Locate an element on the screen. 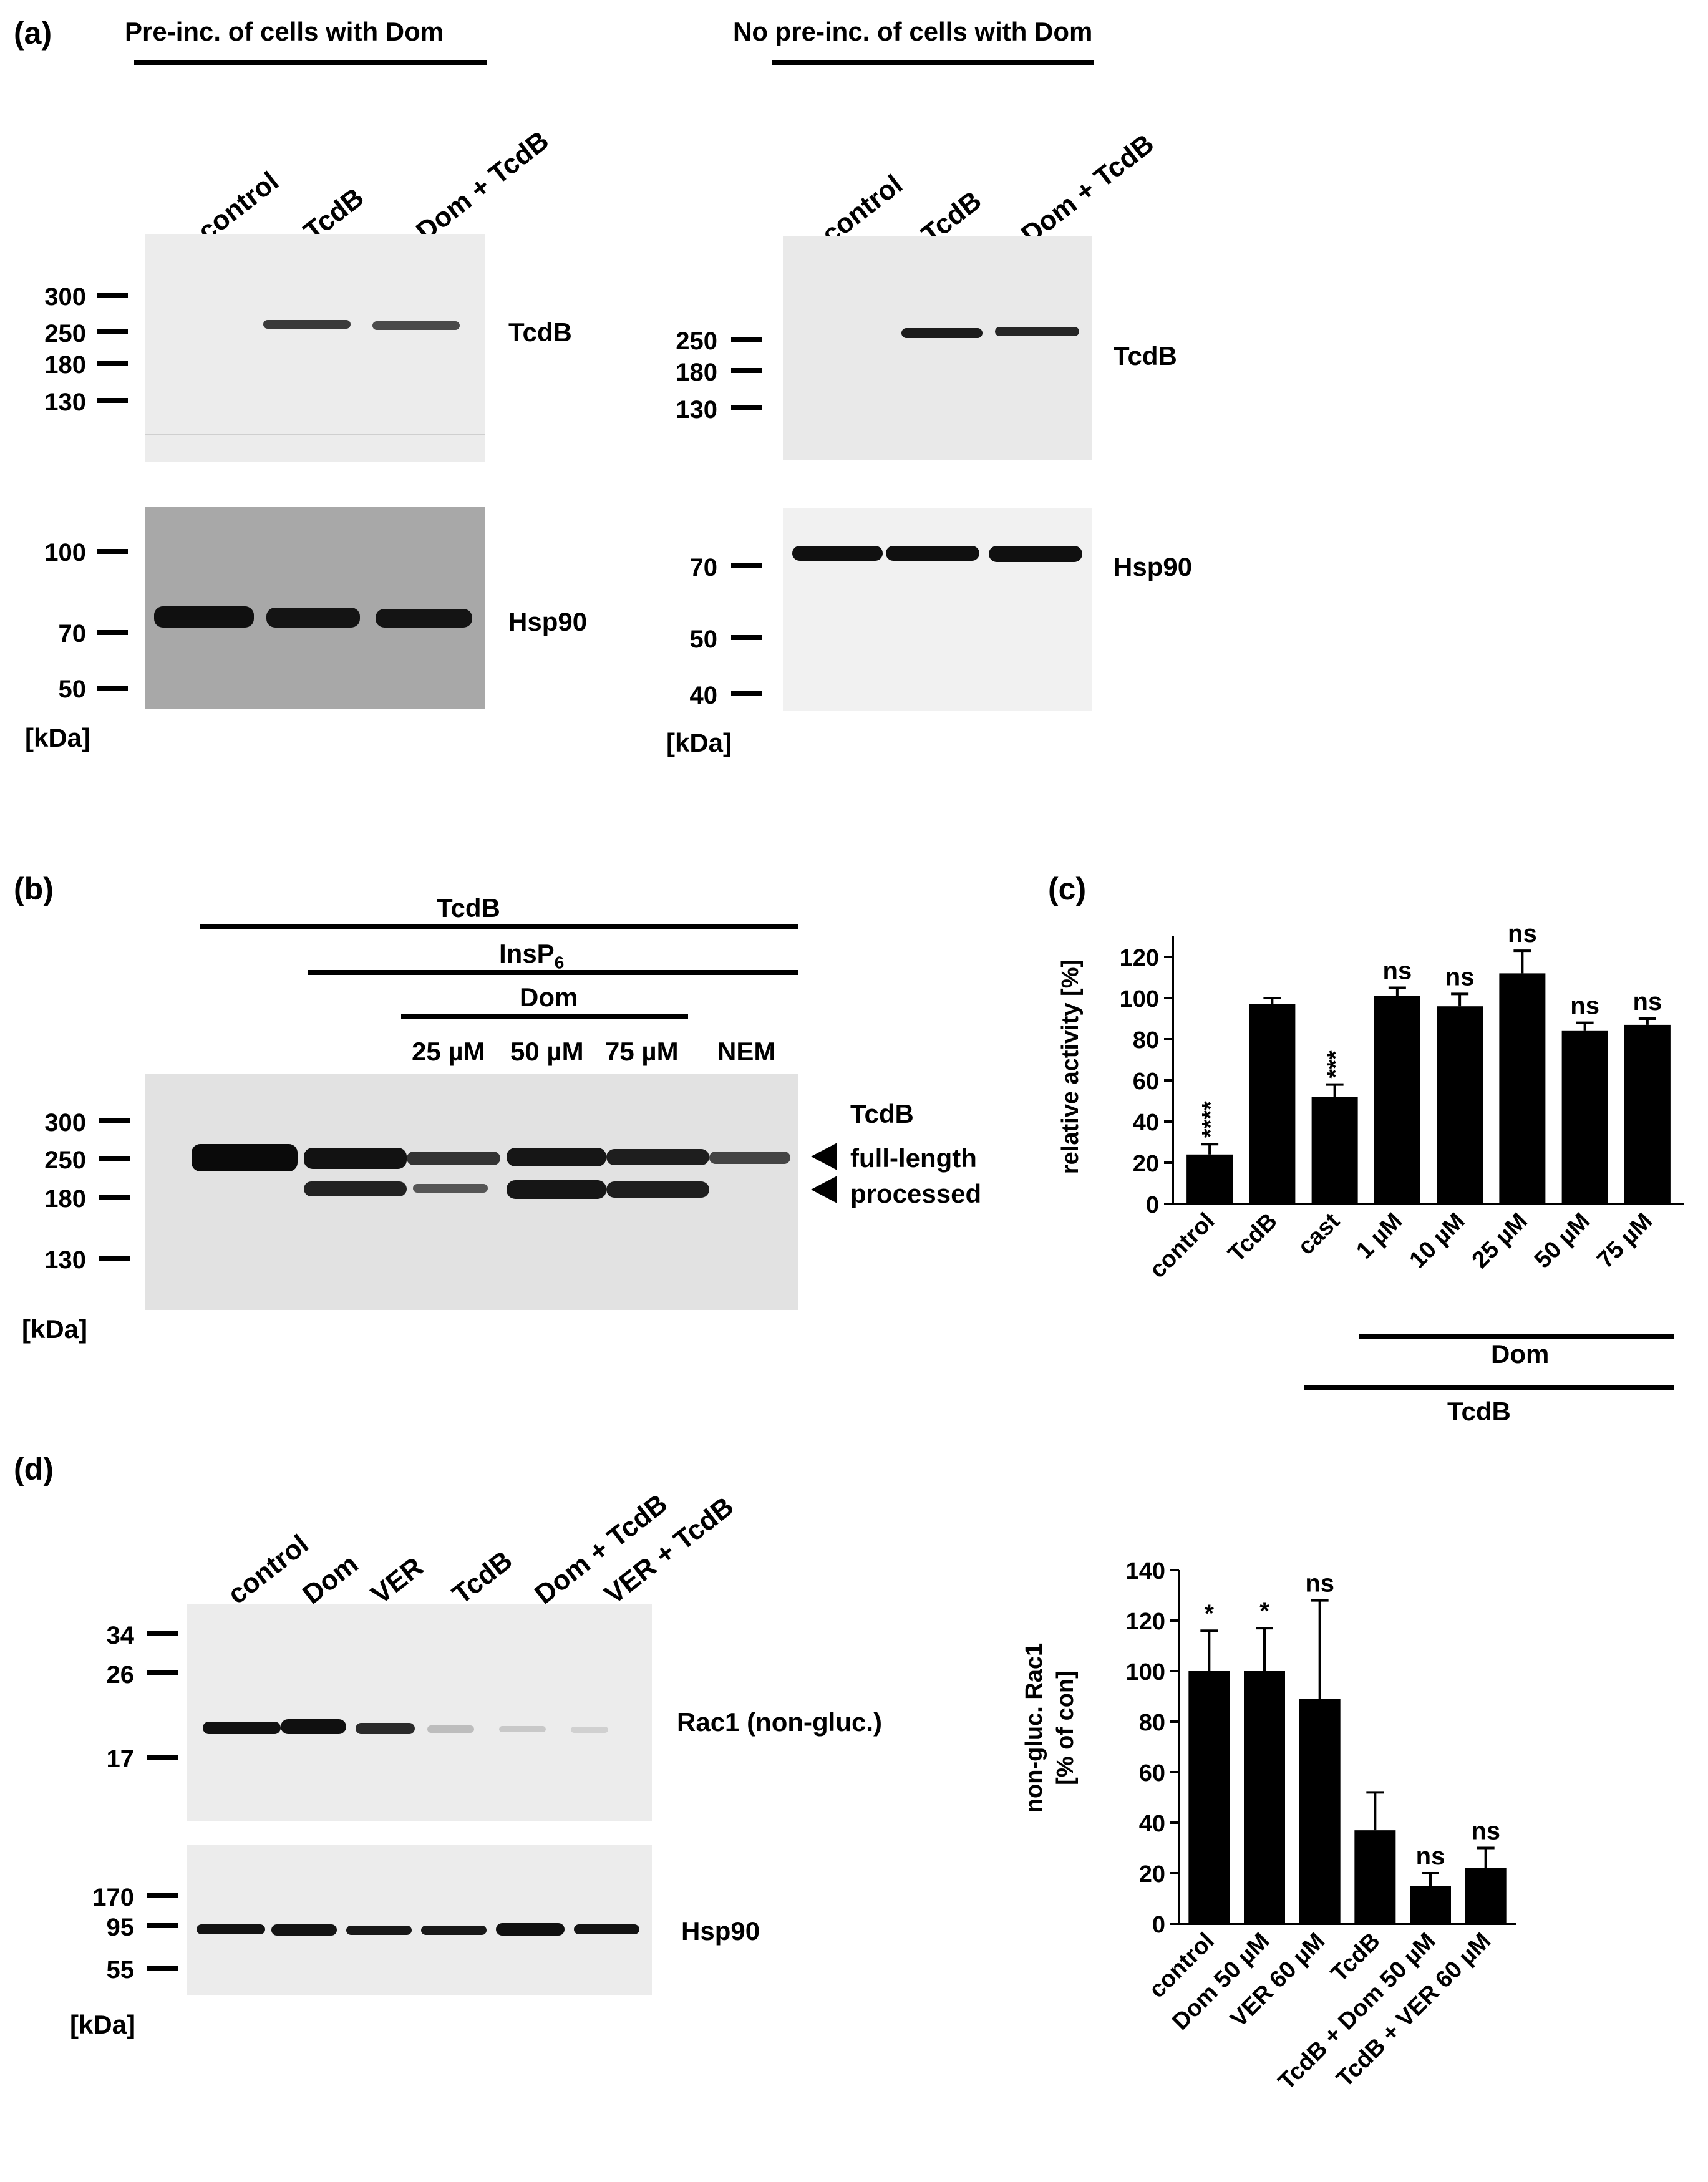 Image resolution: width=1708 pixels, height=2182 pixels. panel-label-c: (c) is located at coordinates (1067, 888).